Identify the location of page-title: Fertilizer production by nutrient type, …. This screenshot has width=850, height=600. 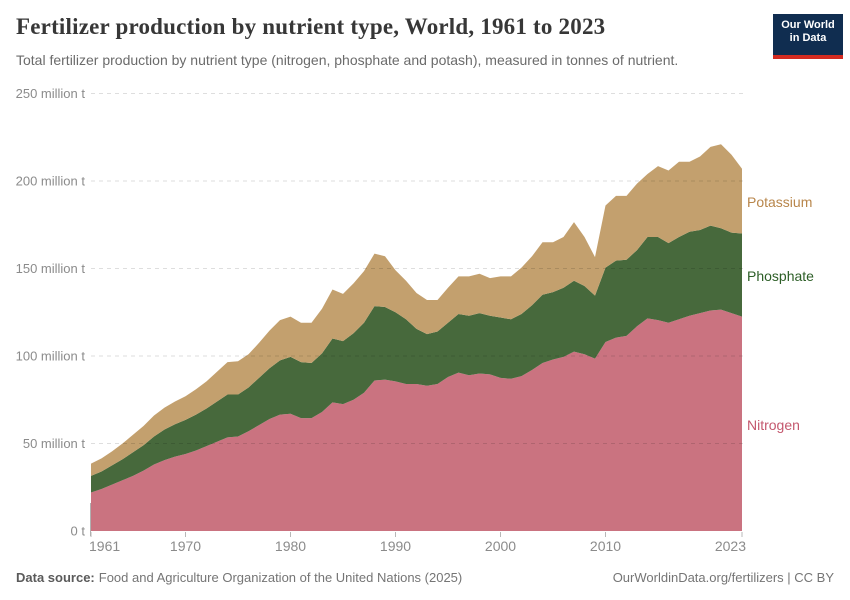
(311, 26).